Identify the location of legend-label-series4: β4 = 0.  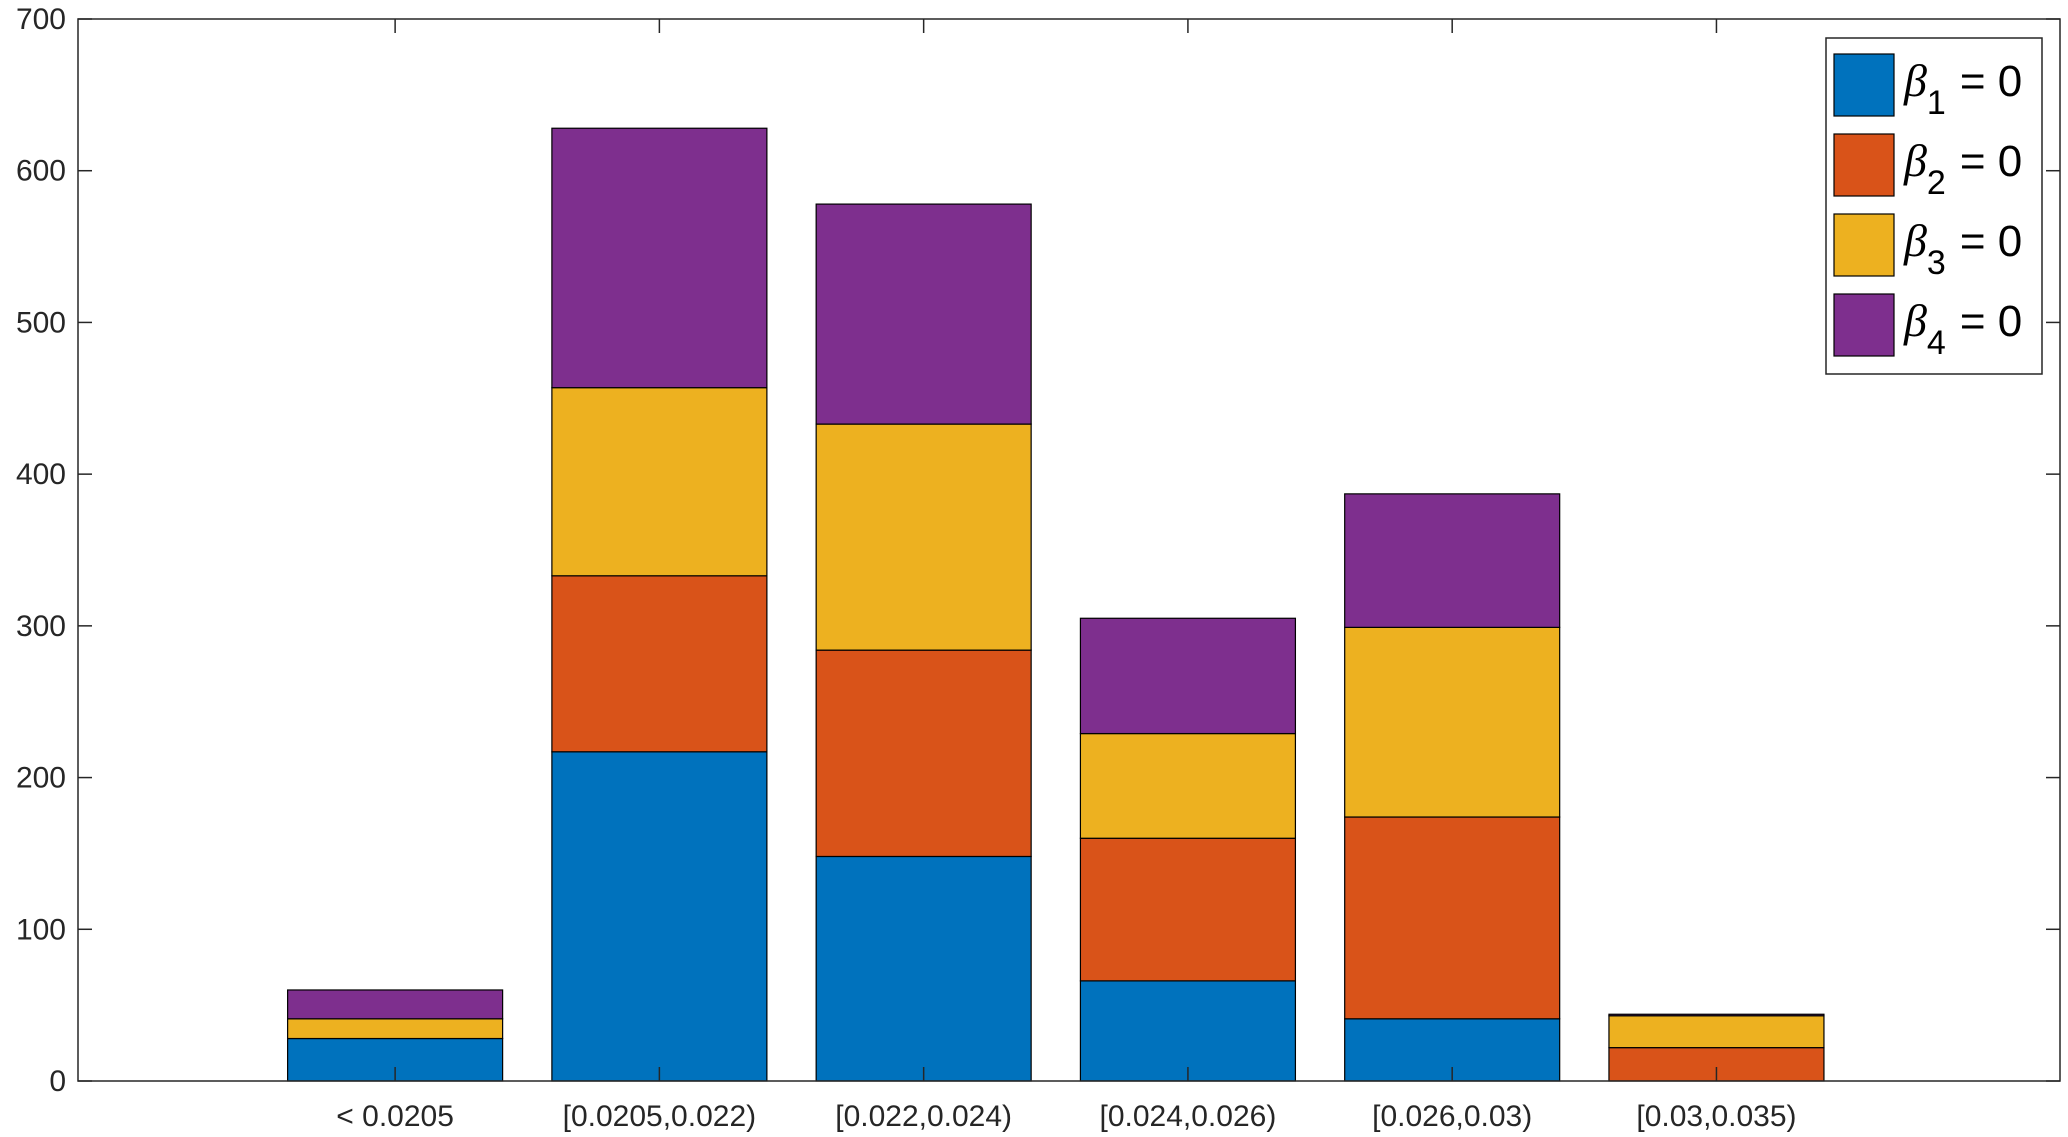
(1962, 328).